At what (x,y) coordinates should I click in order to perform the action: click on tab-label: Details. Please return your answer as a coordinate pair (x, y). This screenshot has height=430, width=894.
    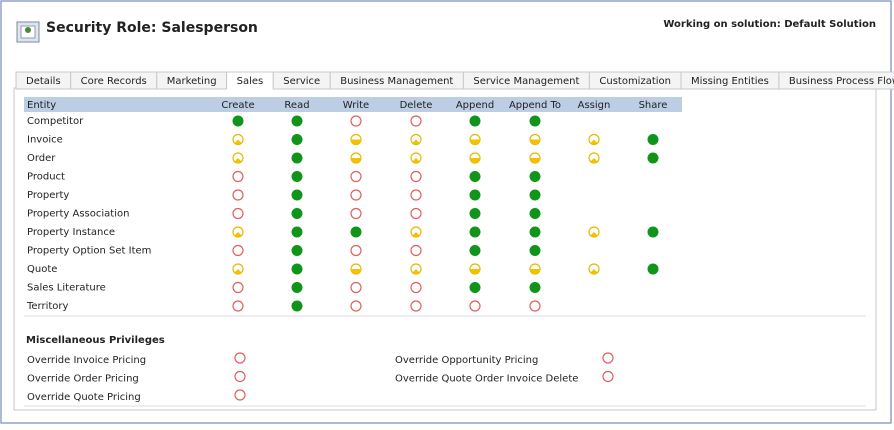
    Looking at the image, I should click on (43, 81).